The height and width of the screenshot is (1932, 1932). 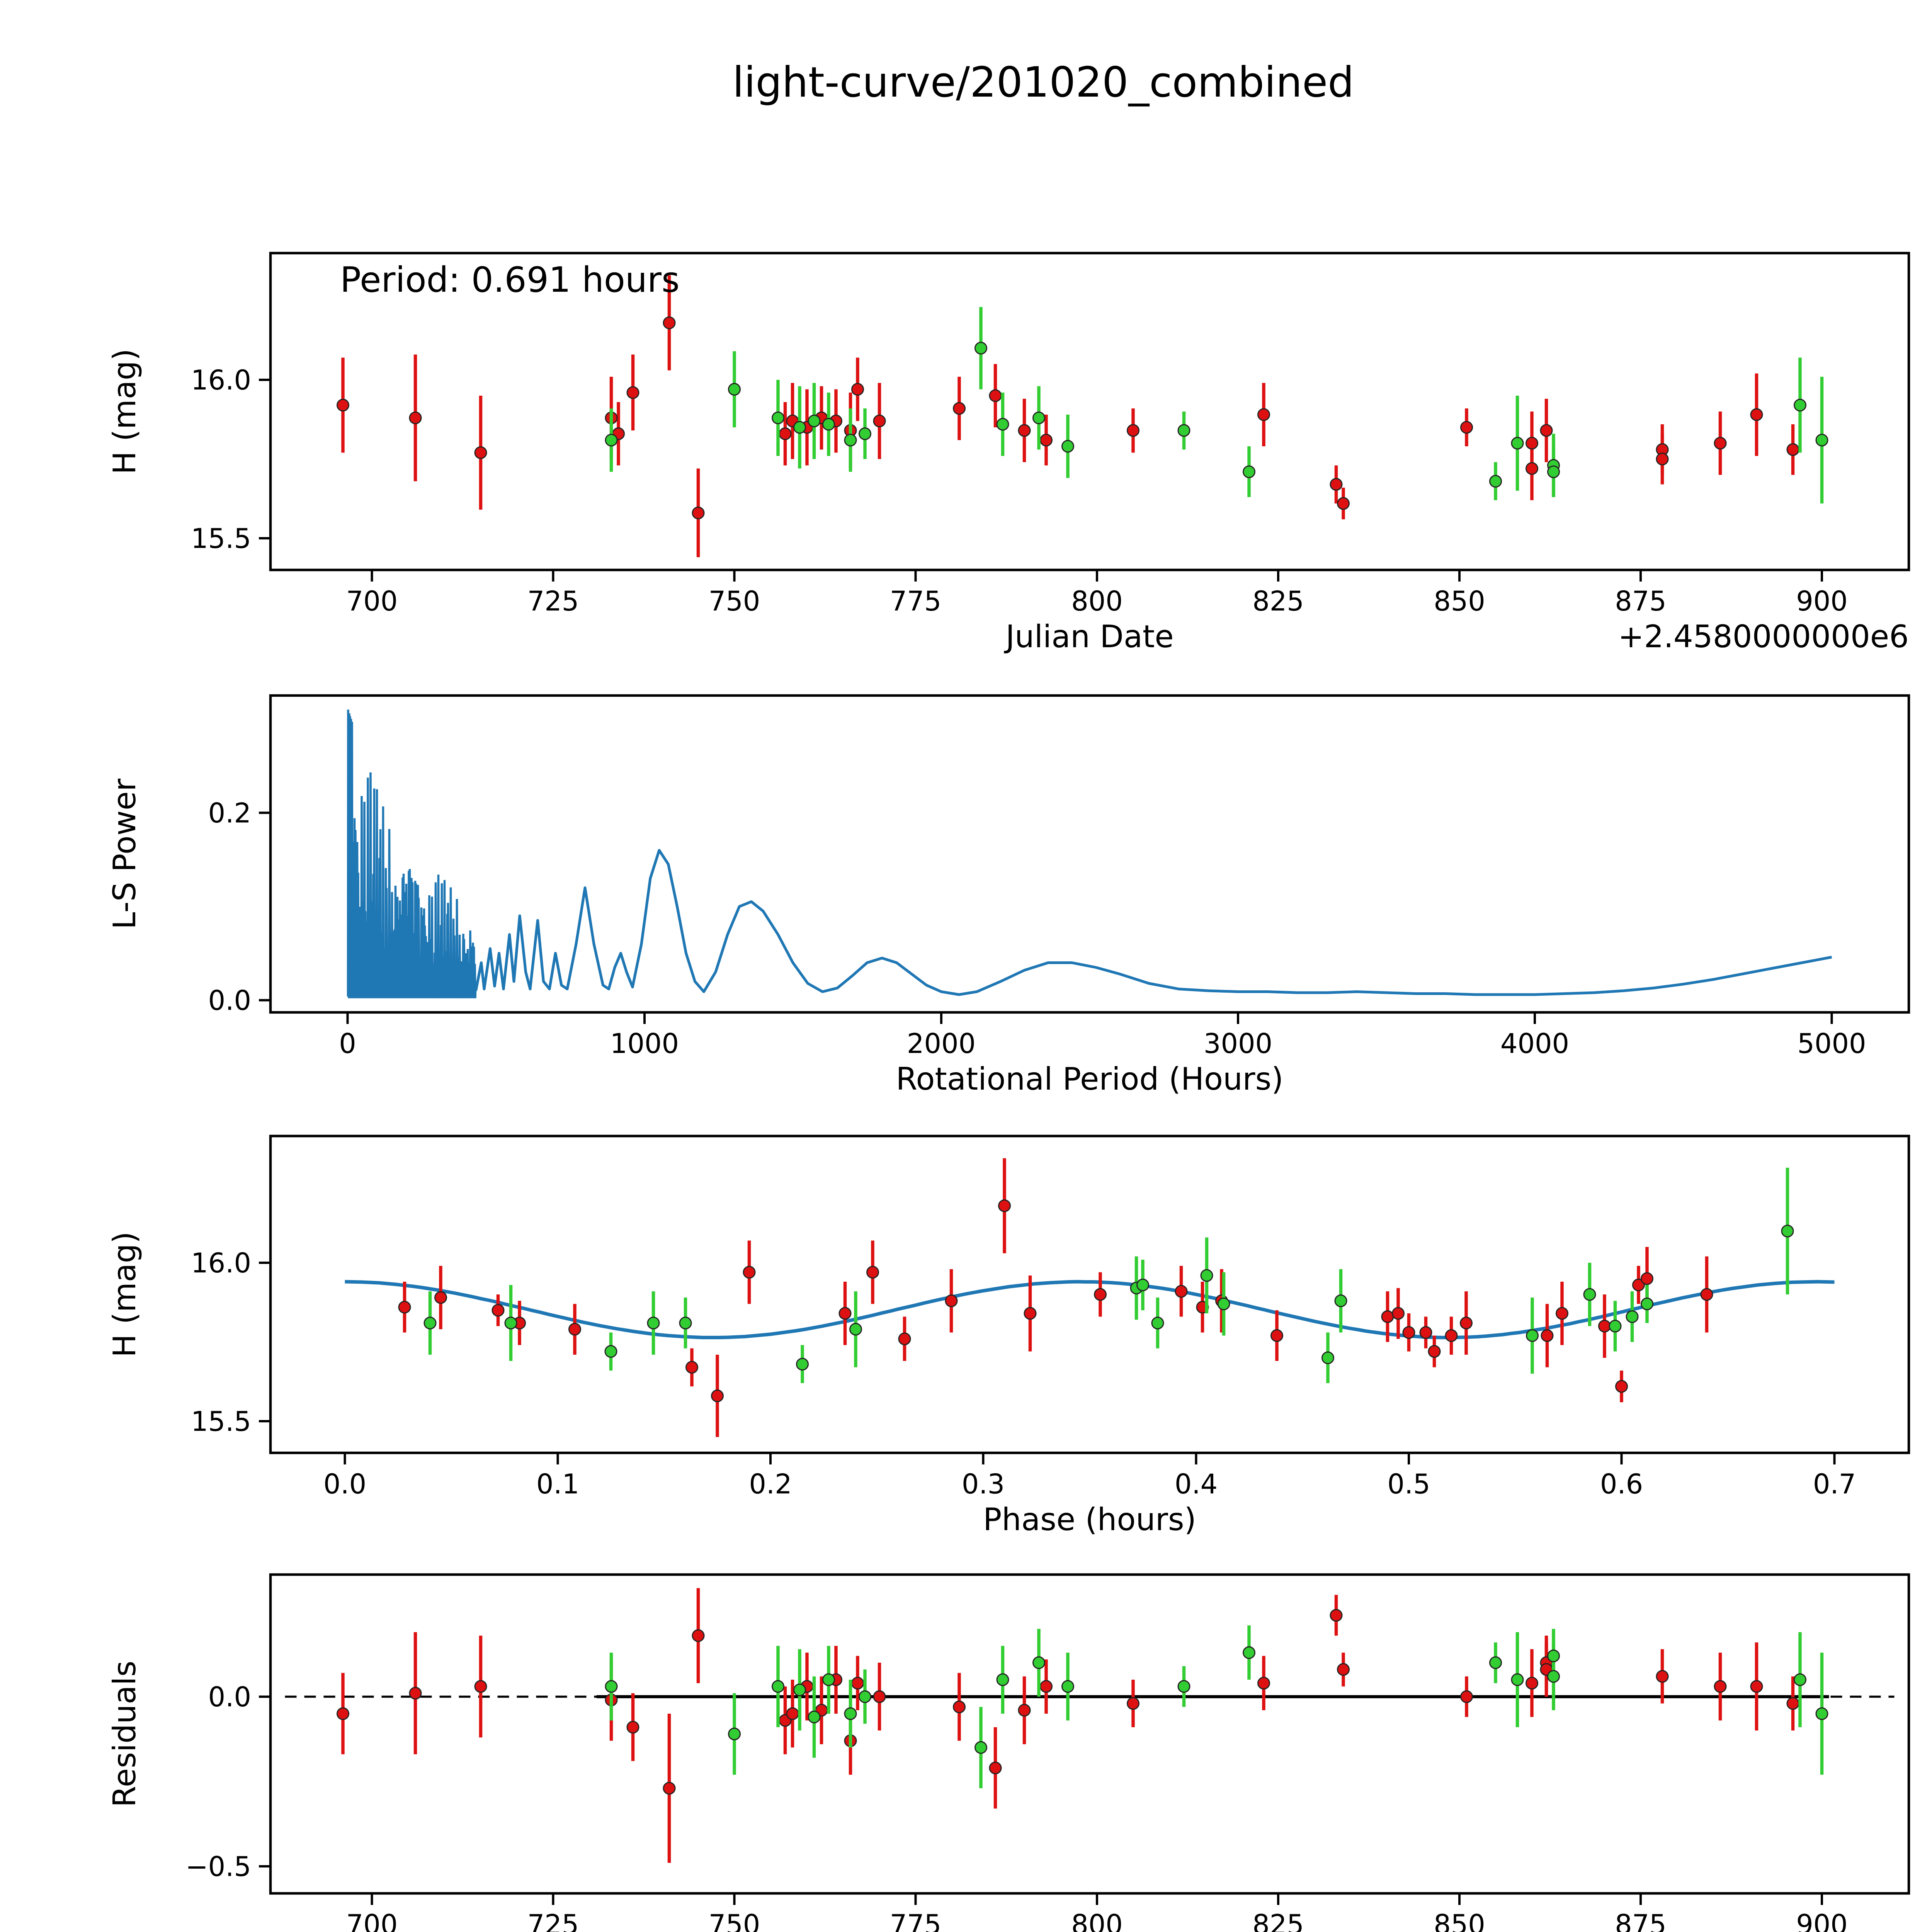 What do you see at coordinates (221, 1421) in the screenshot?
I see `y-tick-label: 15.5` at bounding box center [221, 1421].